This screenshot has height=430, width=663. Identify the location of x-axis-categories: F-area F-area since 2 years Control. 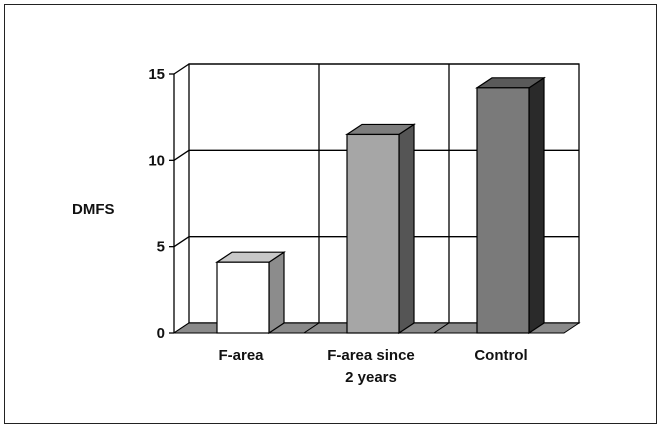
(372, 366).